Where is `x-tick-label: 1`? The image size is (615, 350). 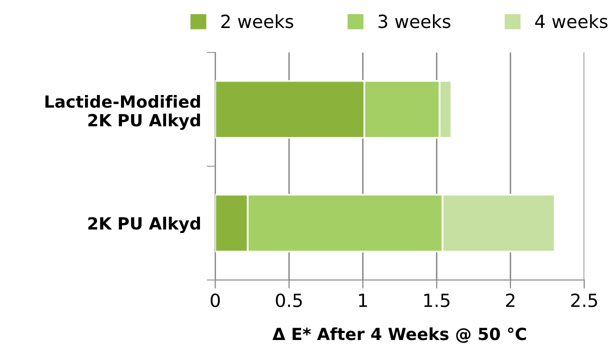 x-tick-label: 1 is located at coordinates (363, 300).